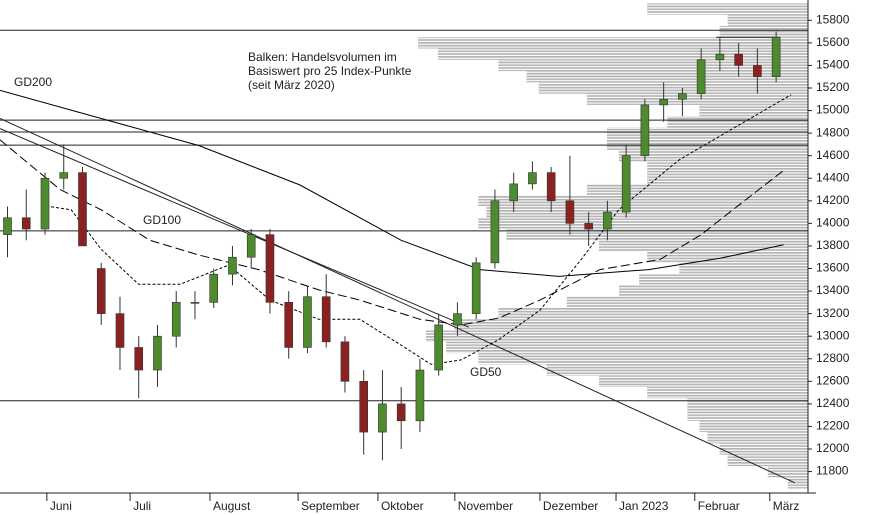  What do you see at coordinates (833, 42) in the screenshot?
I see `y-tick-label: 15600` at bounding box center [833, 42].